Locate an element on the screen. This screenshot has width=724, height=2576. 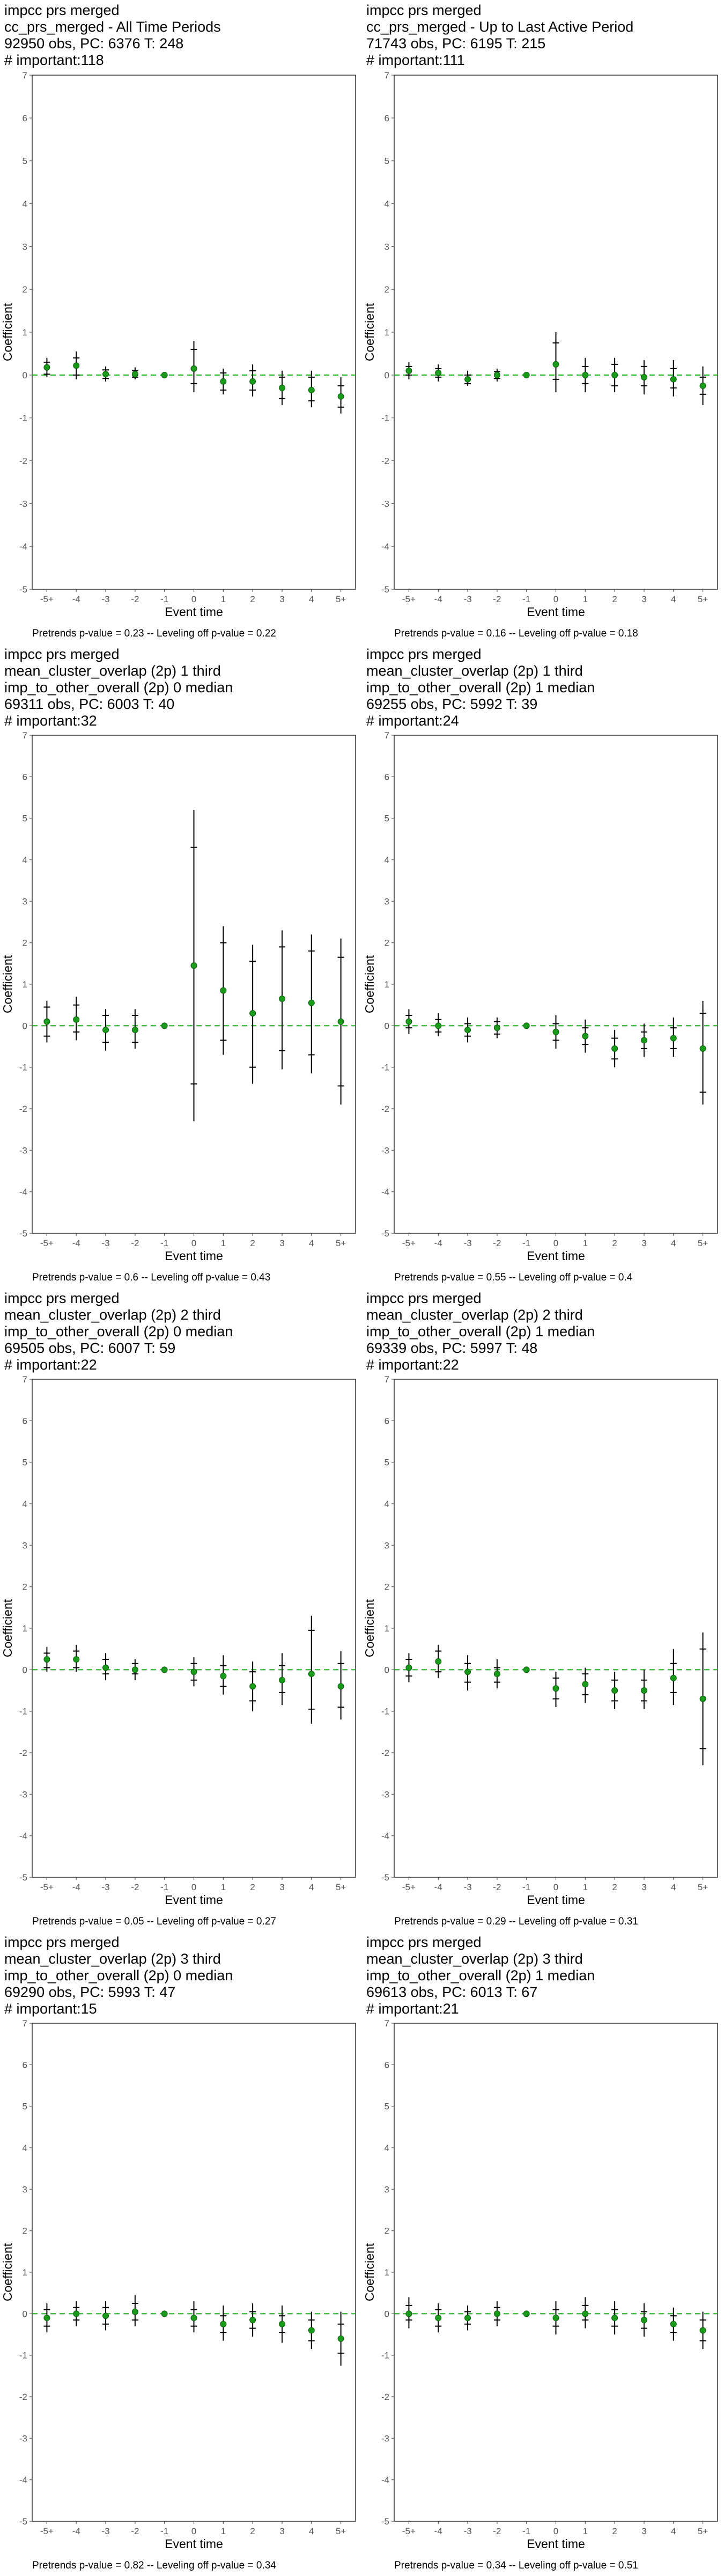
x-tick-label: 1 is located at coordinates (585, 599).